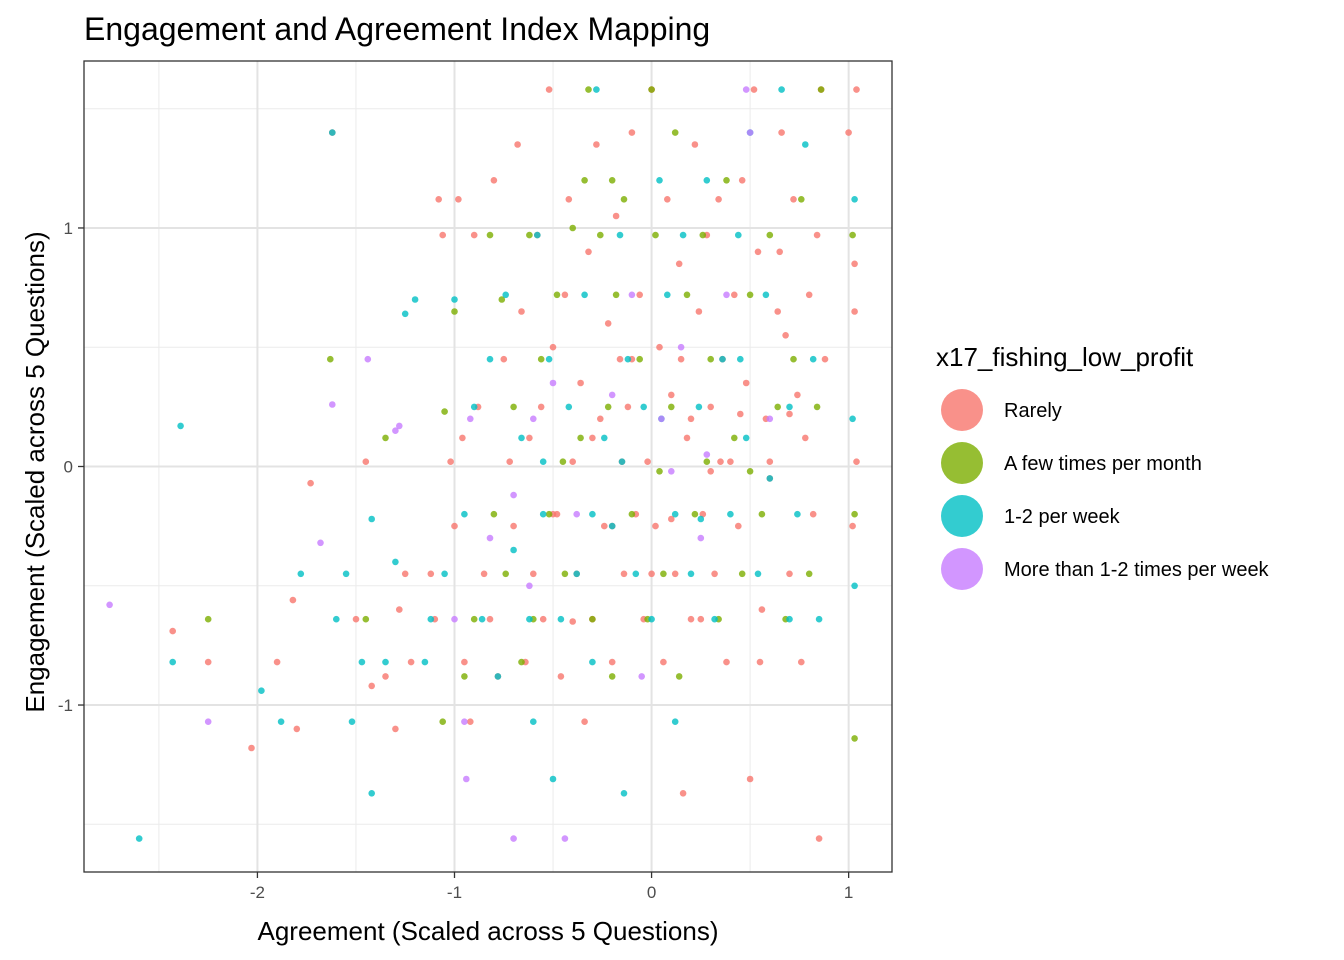 Image resolution: width=1344 pixels, height=960 pixels. I want to click on y-axis-ticks: -1 0 1, so click(71, 467).